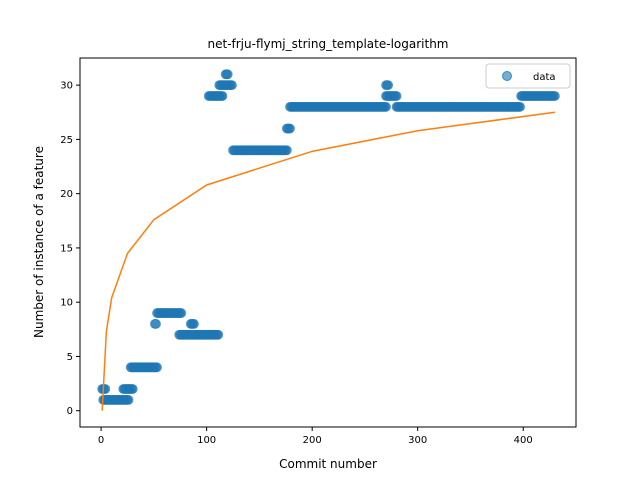 The image size is (640, 480). What do you see at coordinates (544, 77) in the screenshot?
I see `legend-label-data: data` at bounding box center [544, 77].